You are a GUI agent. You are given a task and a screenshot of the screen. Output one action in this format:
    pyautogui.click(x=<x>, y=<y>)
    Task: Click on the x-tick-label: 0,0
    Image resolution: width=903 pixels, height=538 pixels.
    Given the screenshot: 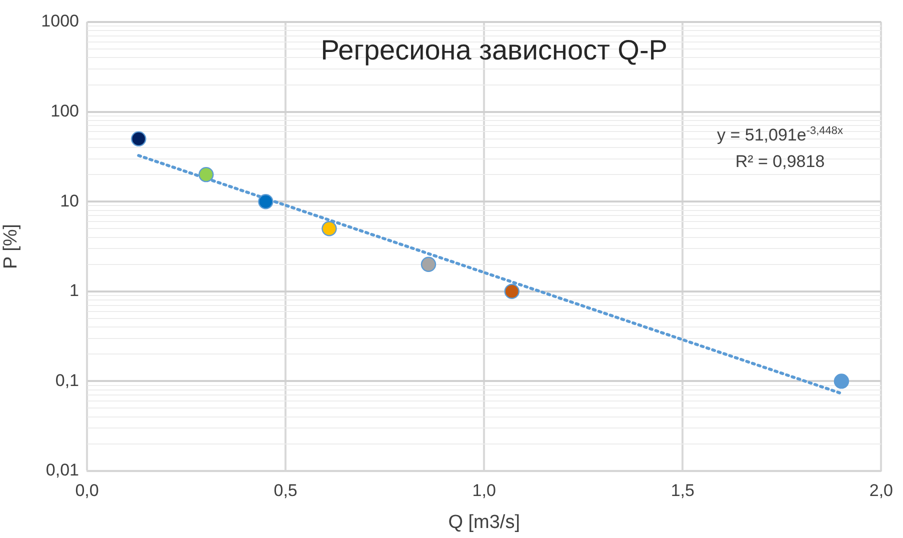 What is the action you would take?
    pyautogui.click(x=87, y=490)
    